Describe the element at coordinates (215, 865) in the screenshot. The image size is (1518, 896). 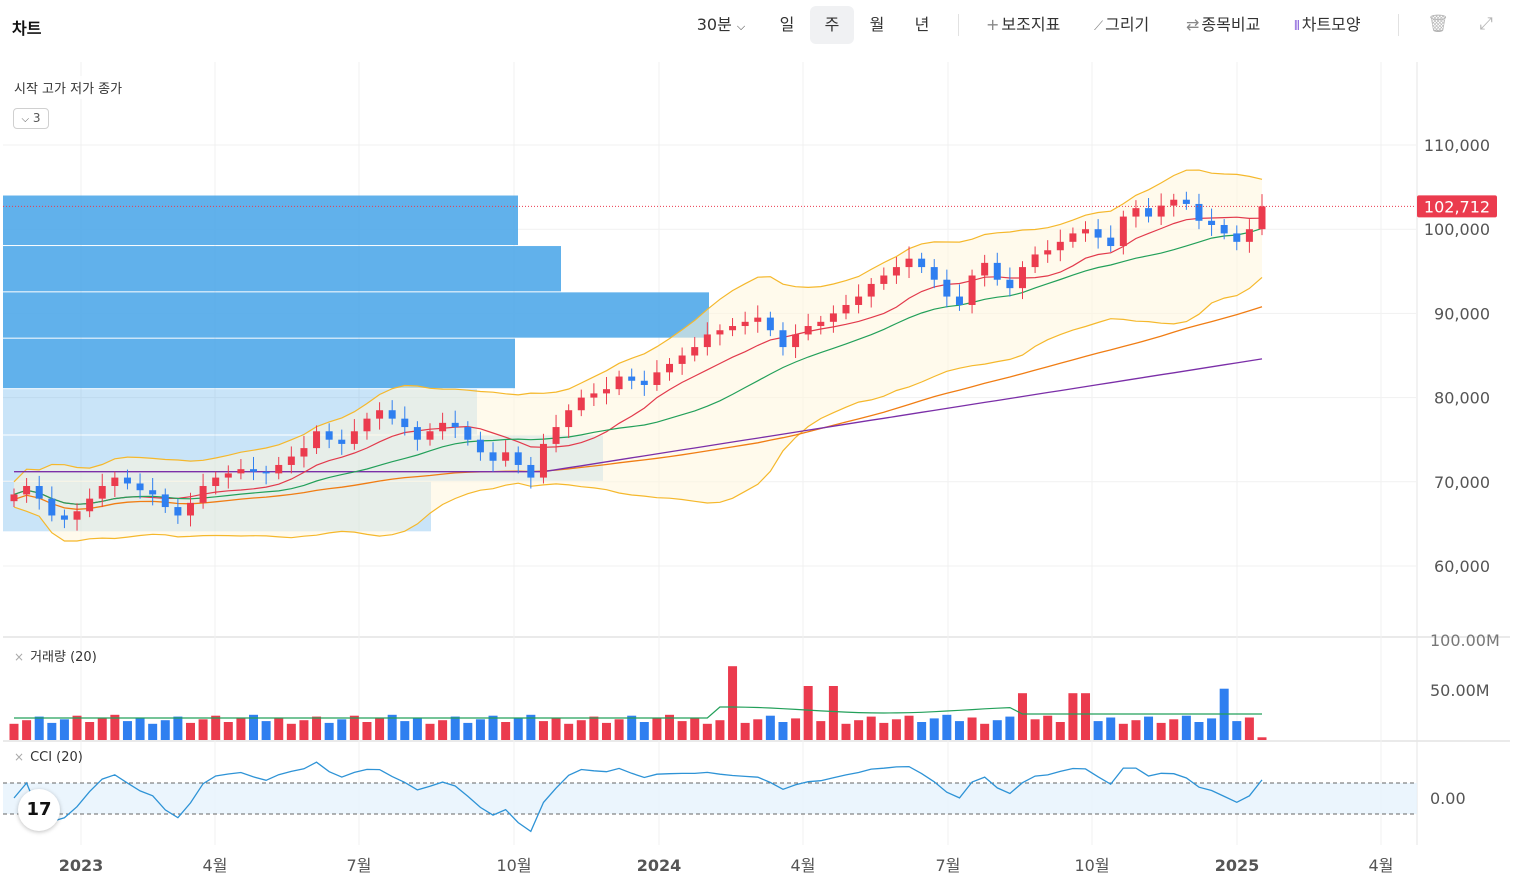
I see `x-tick-label: 4월` at that location.